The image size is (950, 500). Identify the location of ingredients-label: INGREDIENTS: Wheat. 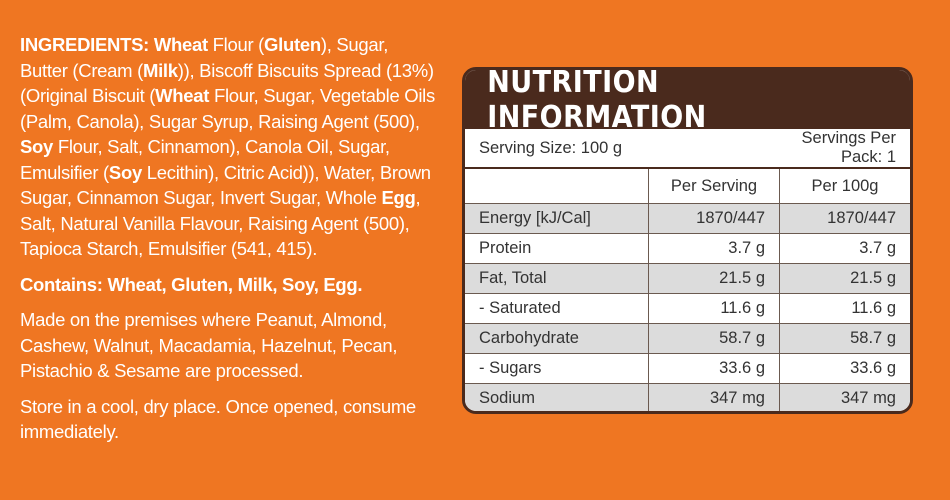
(114, 44).